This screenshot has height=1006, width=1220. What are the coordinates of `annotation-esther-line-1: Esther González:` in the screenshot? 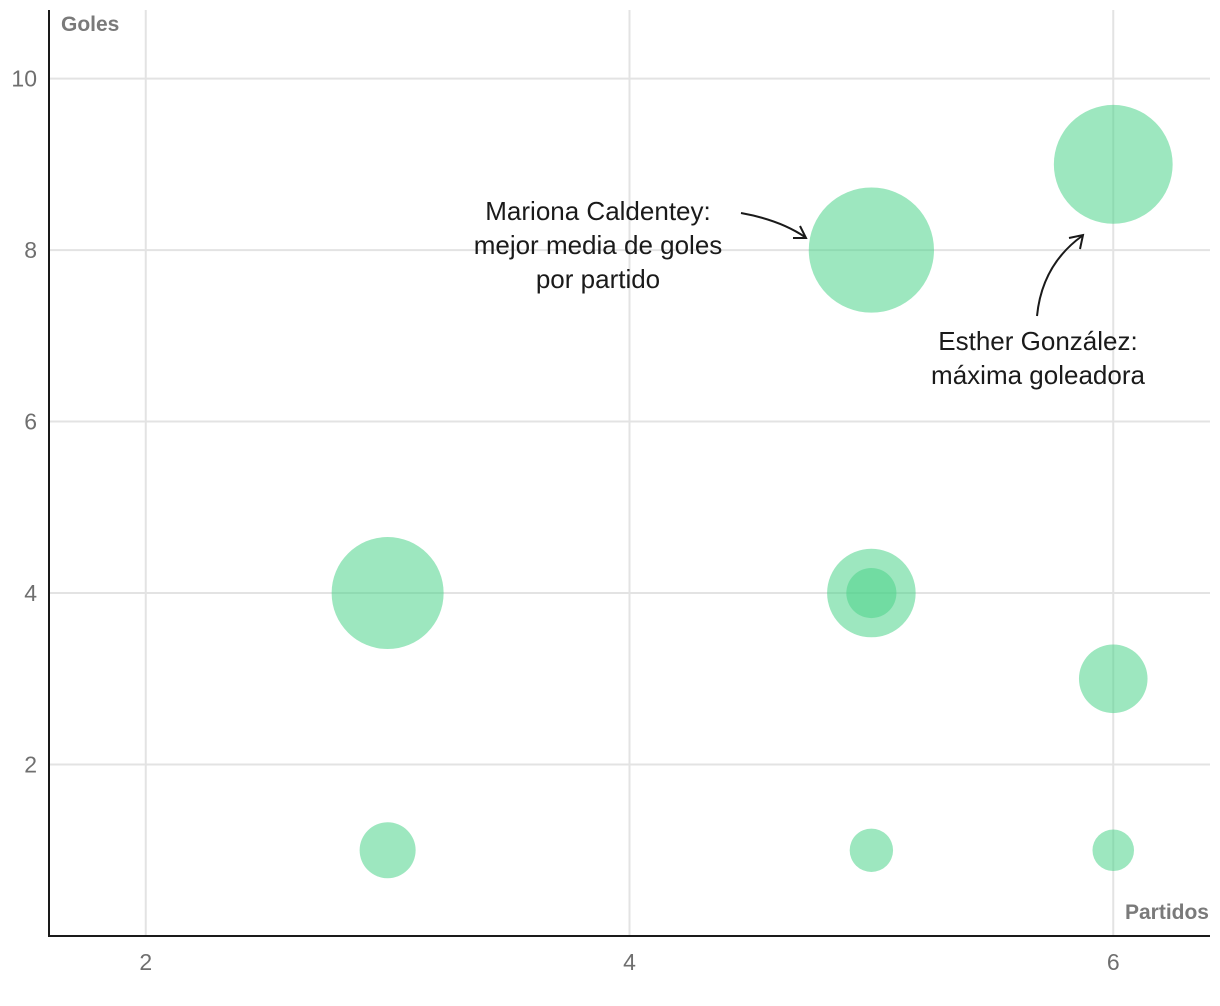 It's located at (1037, 341).